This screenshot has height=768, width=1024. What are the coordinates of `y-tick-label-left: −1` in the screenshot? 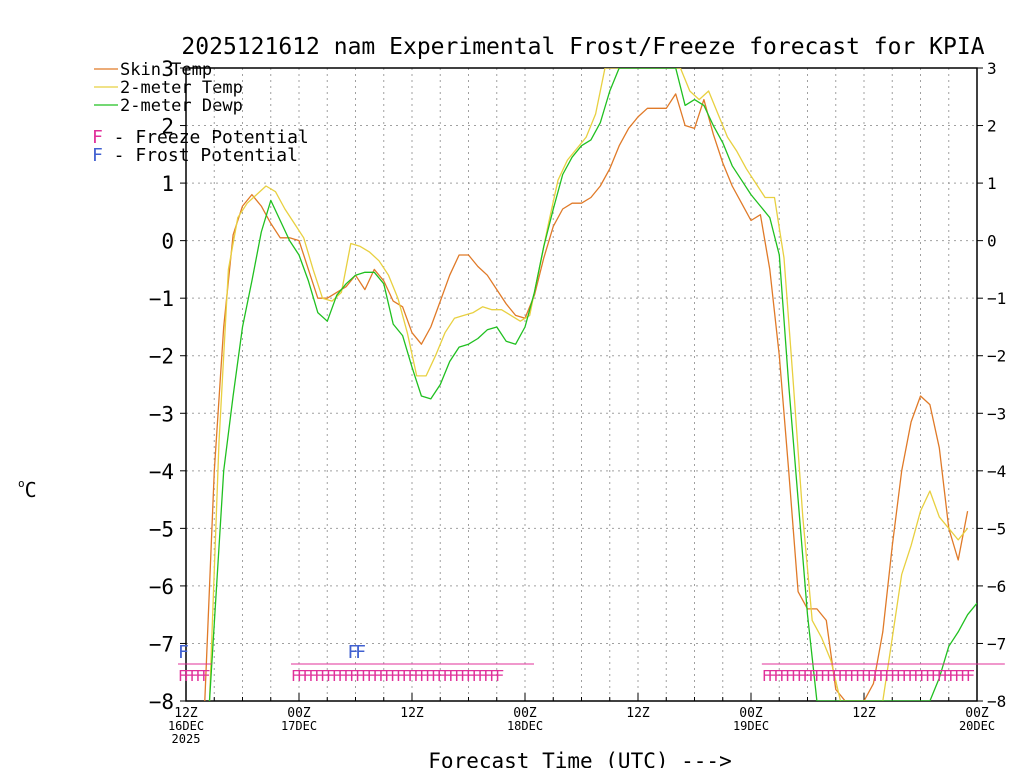 It's located at (161, 299).